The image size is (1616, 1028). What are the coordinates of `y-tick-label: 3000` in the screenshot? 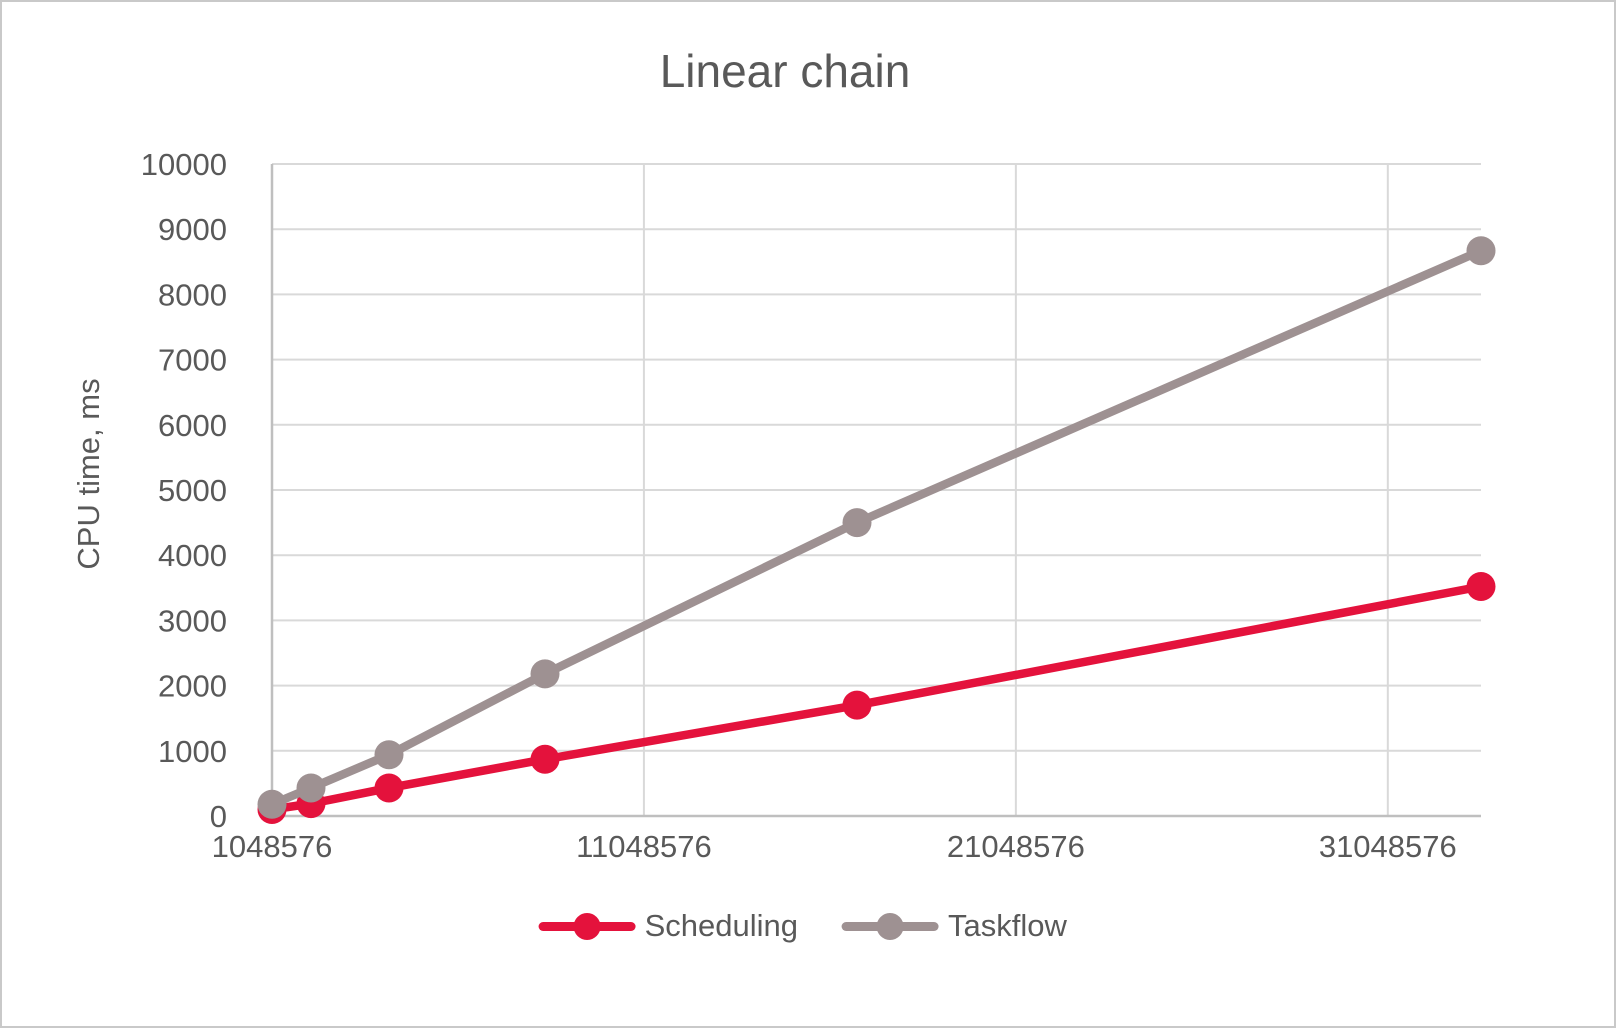 It's located at (192, 620).